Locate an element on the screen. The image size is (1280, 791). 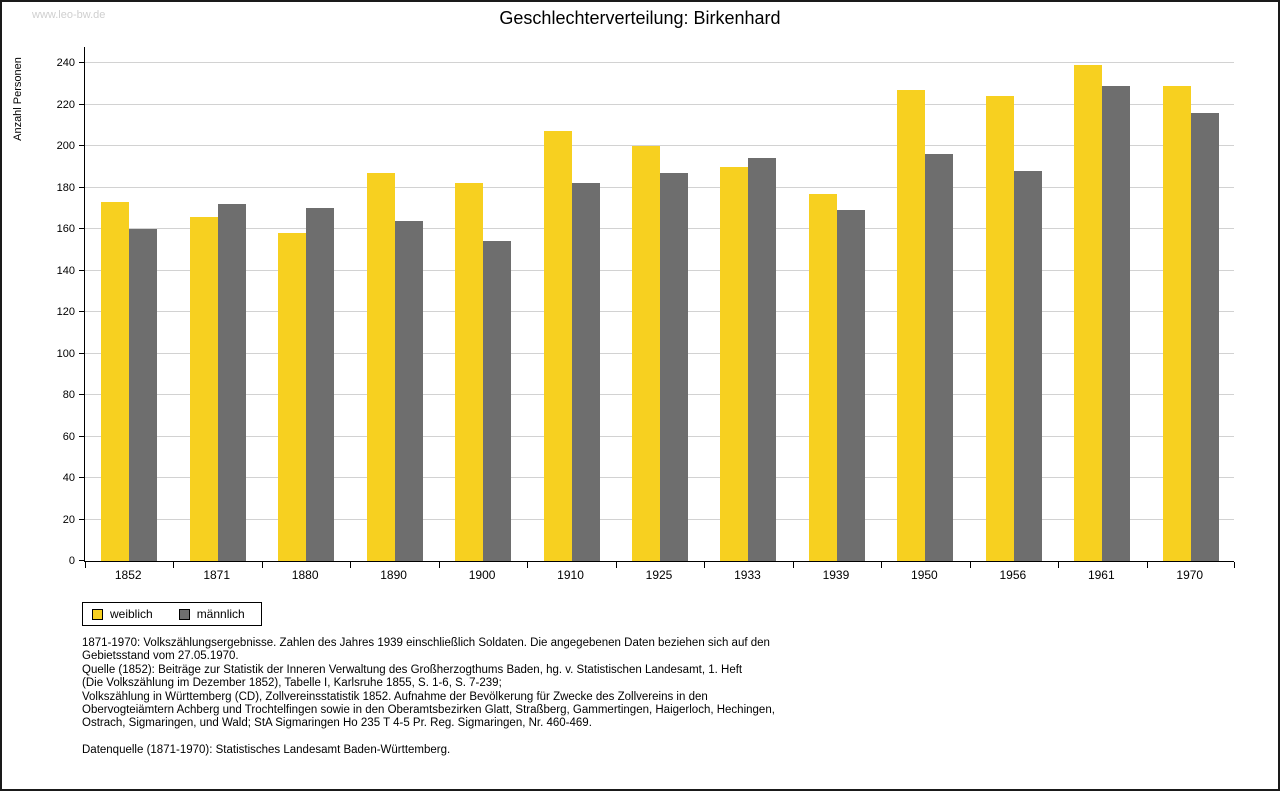
y-tick-label: 240 is located at coordinates (65, 63).